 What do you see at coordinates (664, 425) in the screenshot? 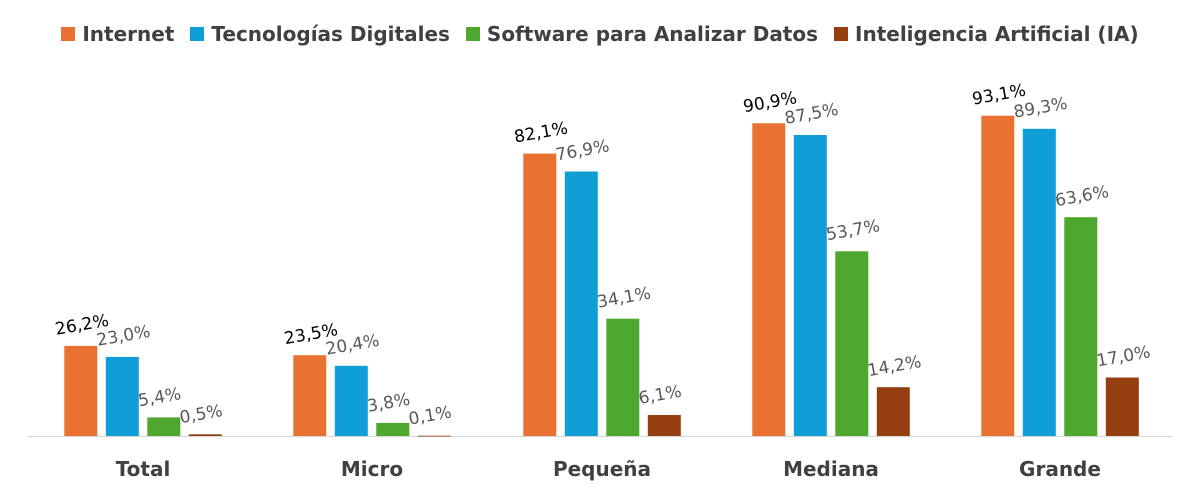
I see `bar-pequeña-series-3` at bounding box center [664, 425].